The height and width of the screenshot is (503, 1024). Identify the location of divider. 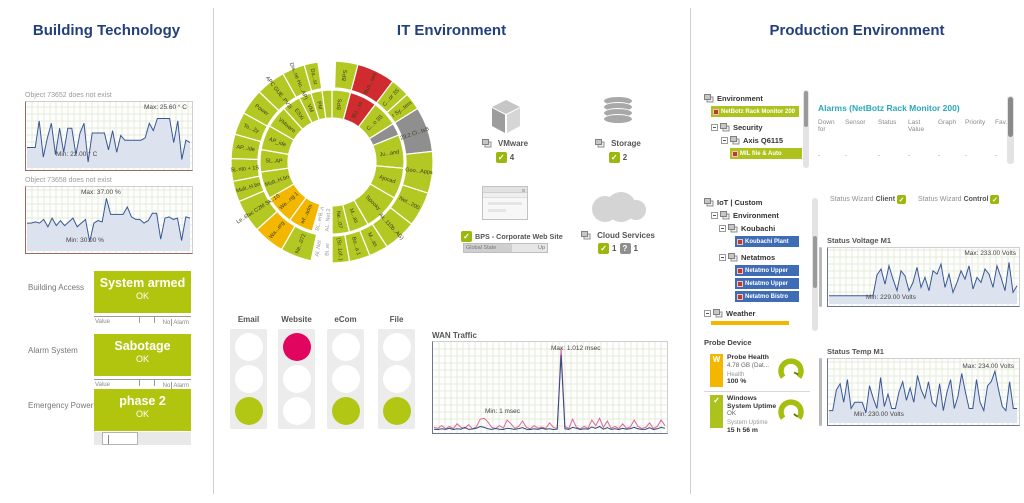
(757, 391).